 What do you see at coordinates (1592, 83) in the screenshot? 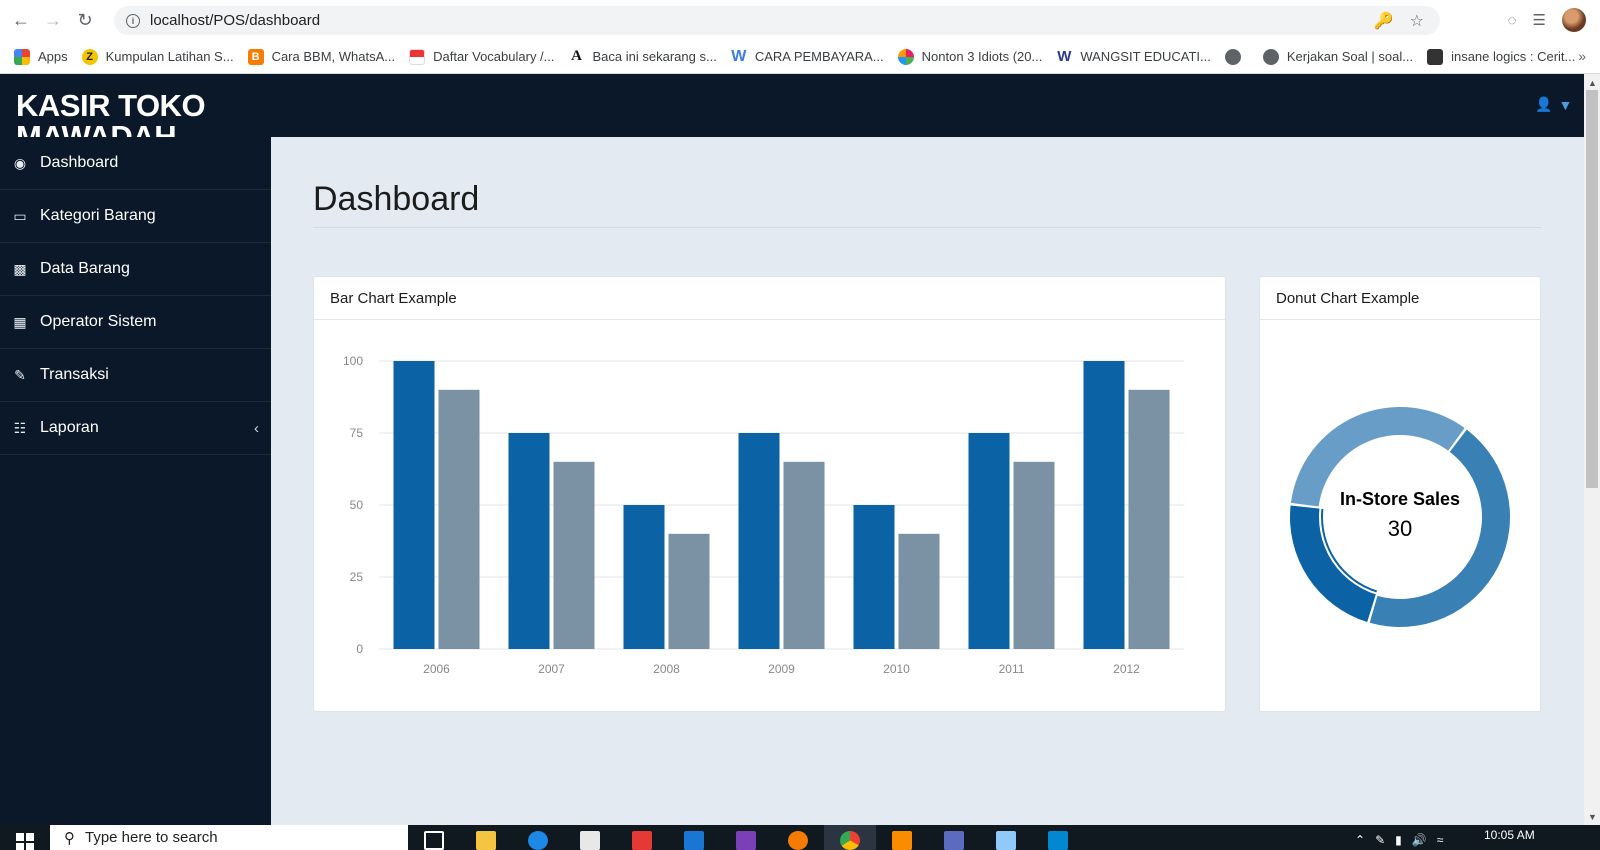
I see `scroll-up-icon: ▲` at bounding box center [1592, 83].